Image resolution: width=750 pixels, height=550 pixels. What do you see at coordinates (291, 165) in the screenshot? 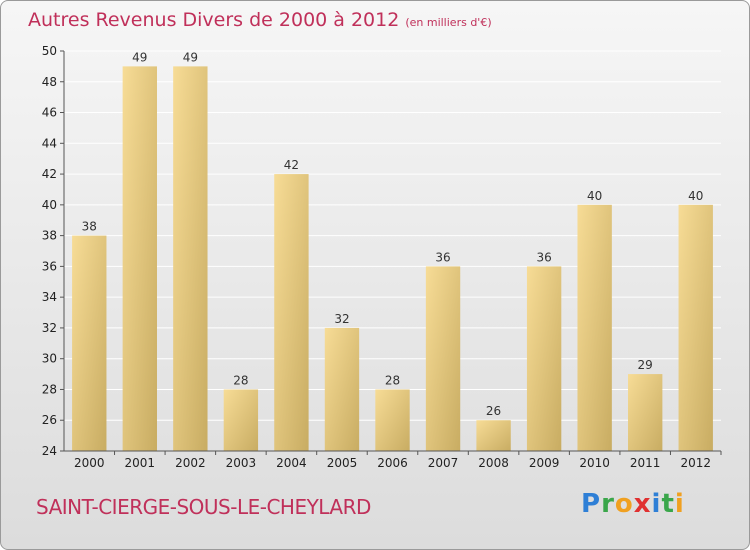
I see `bar-value-label: 42` at bounding box center [291, 165].